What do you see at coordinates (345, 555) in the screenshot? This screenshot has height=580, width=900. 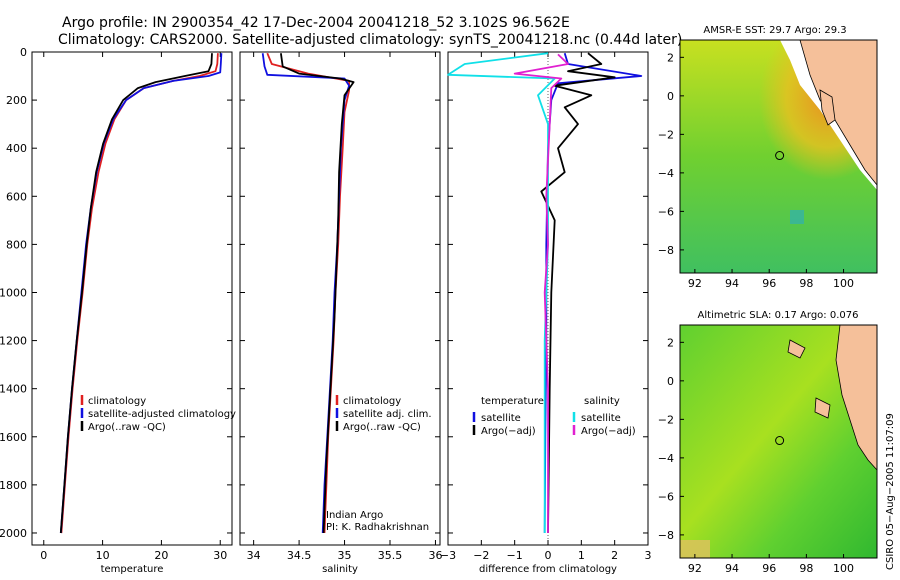 I see `salinity-xtick-label: 35` at bounding box center [345, 555].